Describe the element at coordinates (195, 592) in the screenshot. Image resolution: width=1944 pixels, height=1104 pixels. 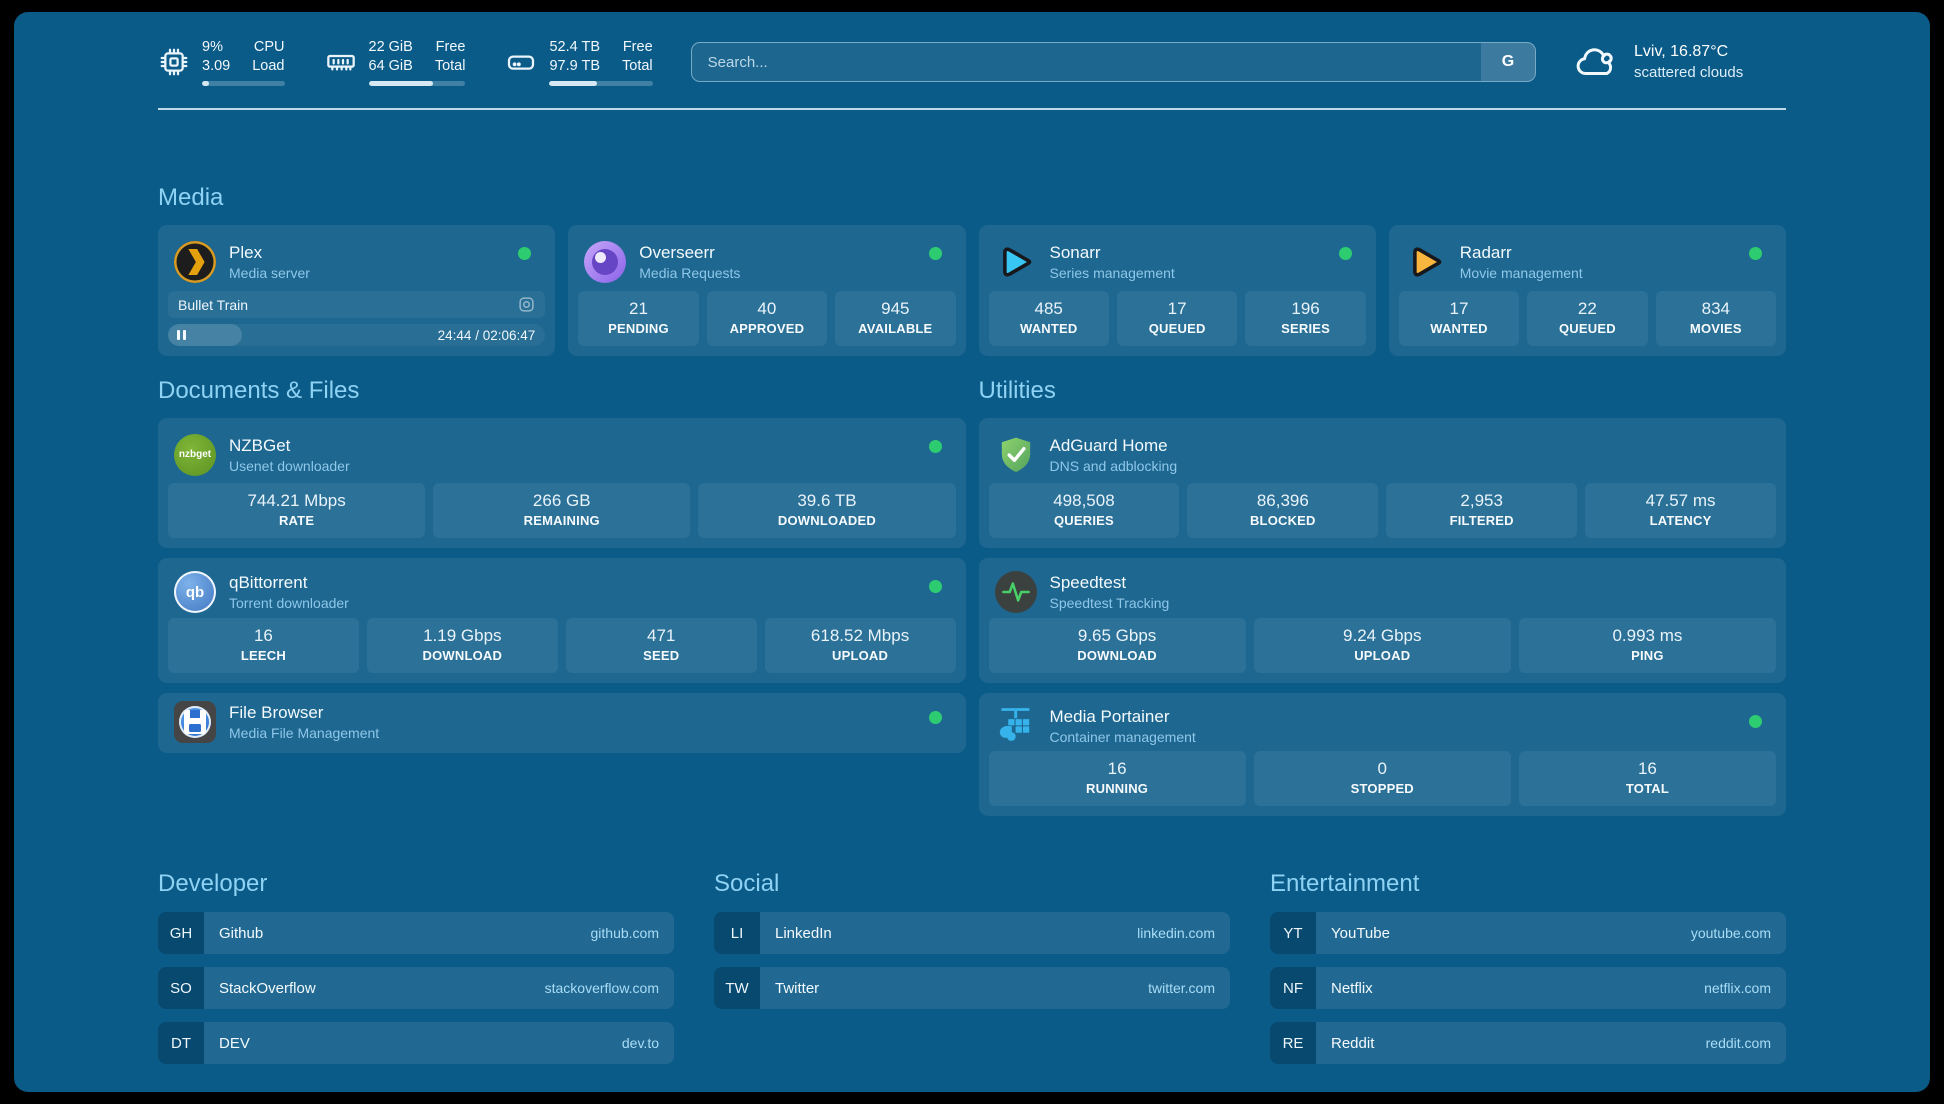
I see `qbittorrent-icon: qb` at that location.